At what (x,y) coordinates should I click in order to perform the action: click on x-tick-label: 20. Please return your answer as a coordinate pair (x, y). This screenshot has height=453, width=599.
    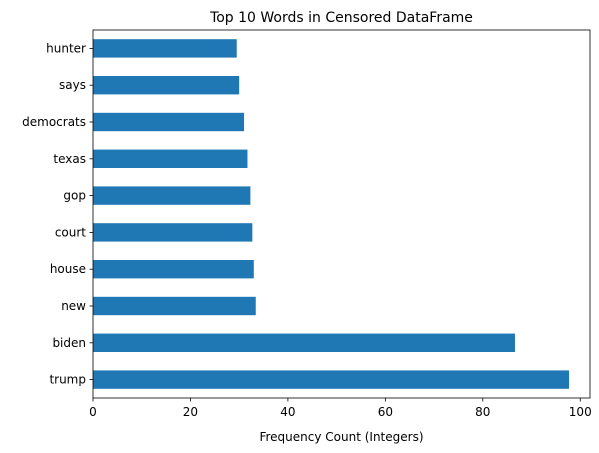
    Looking at the image, I should click on (190, 412).